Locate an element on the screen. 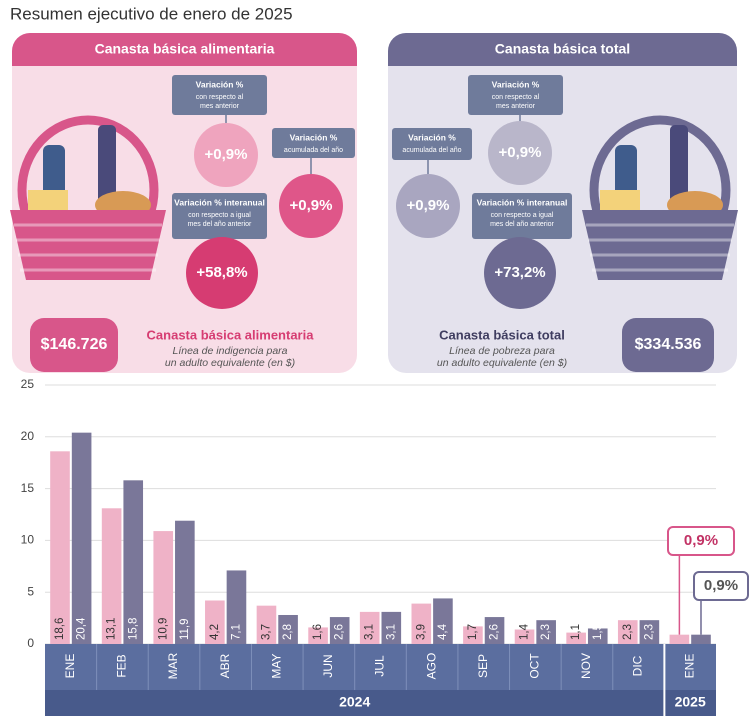  bubble-label-subtitle: con respecto a igual is located at coordinates (219, 215).